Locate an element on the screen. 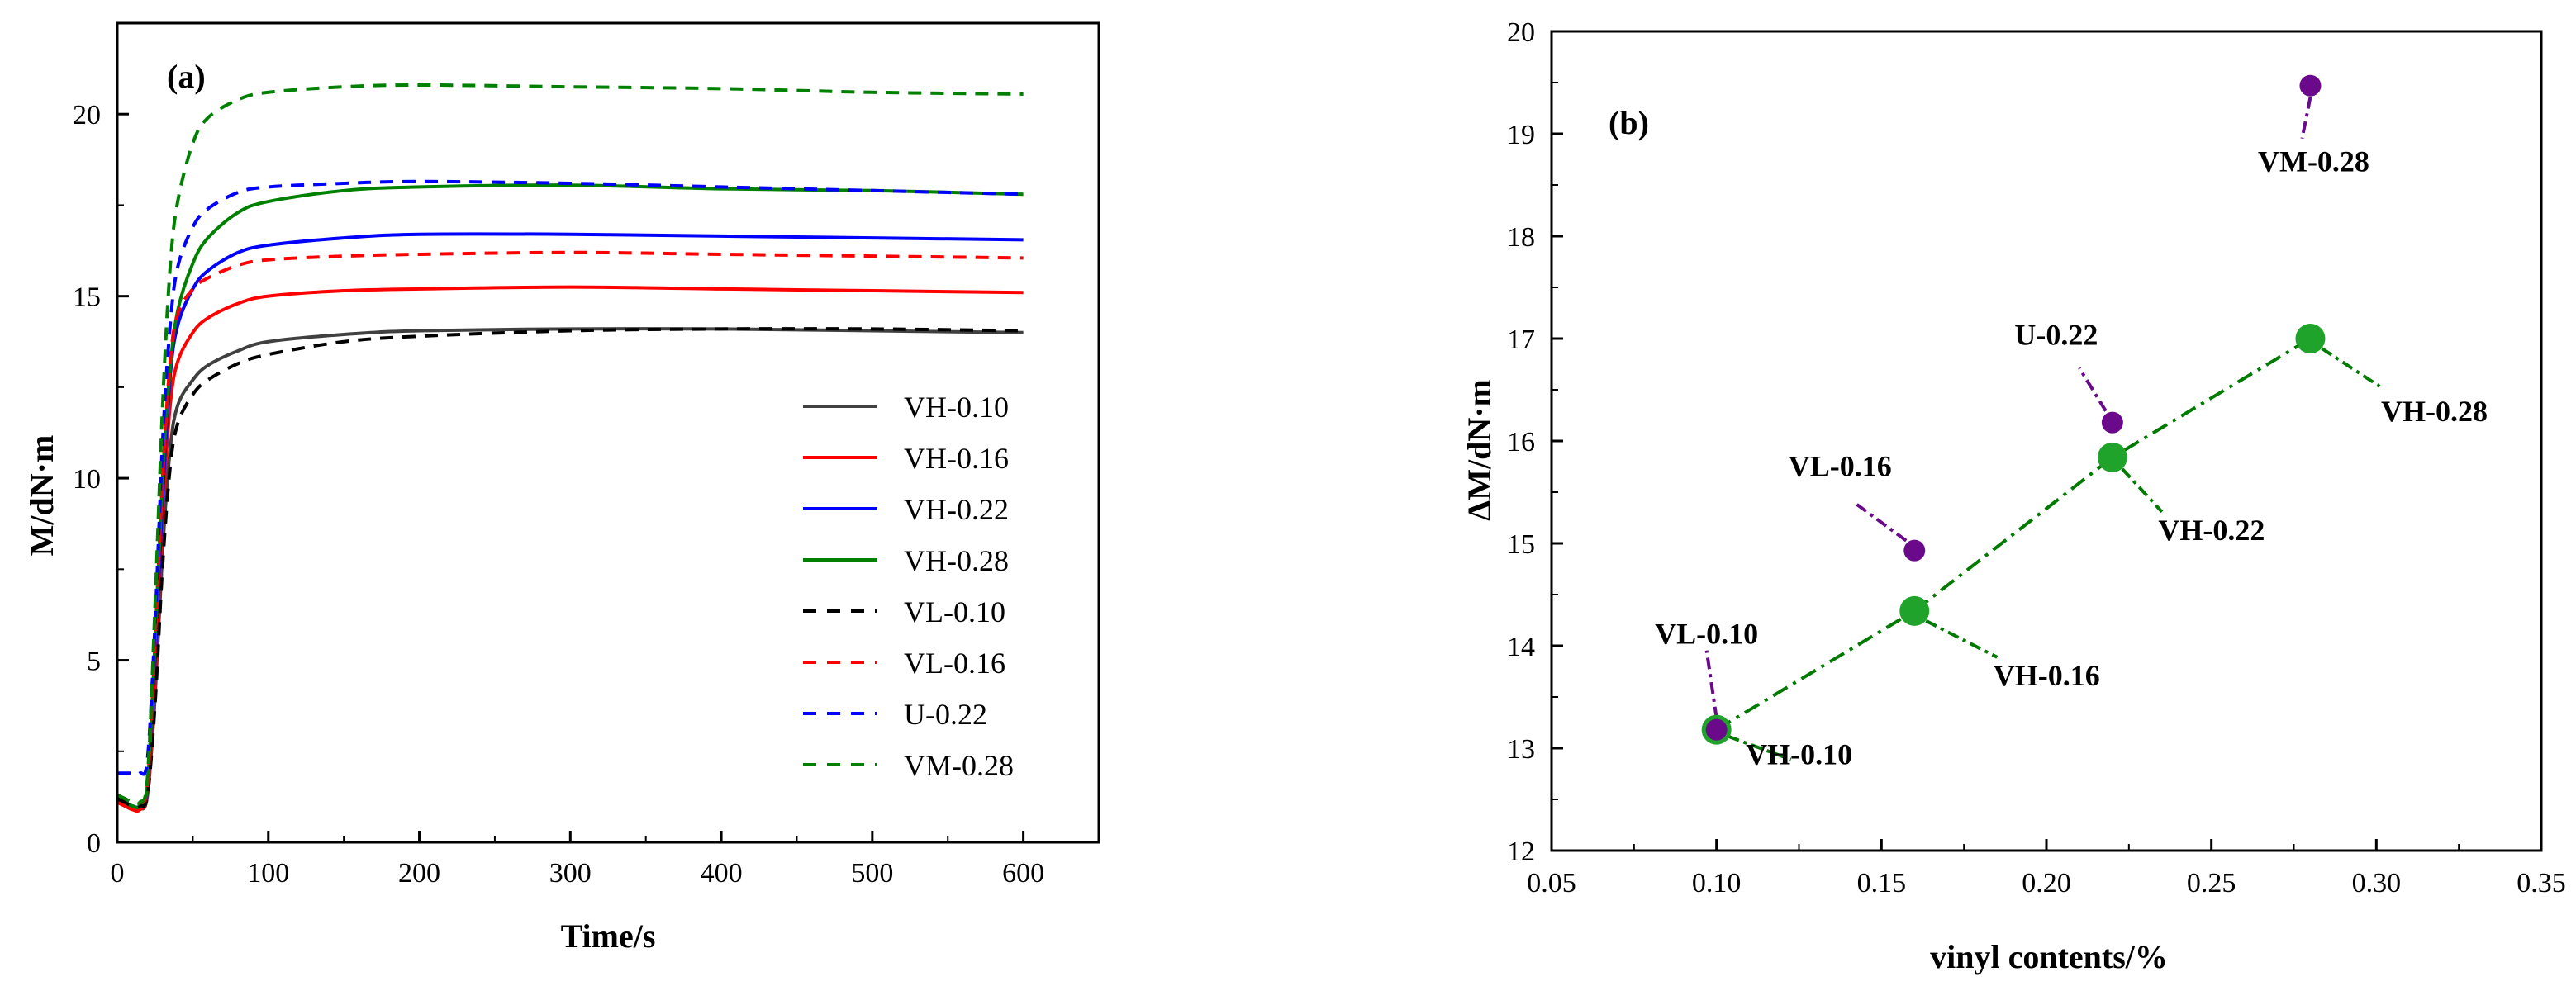 This screenshot has height=986, width=2576. a-x-tick-label: 0 is located at coordinates (118, 873).